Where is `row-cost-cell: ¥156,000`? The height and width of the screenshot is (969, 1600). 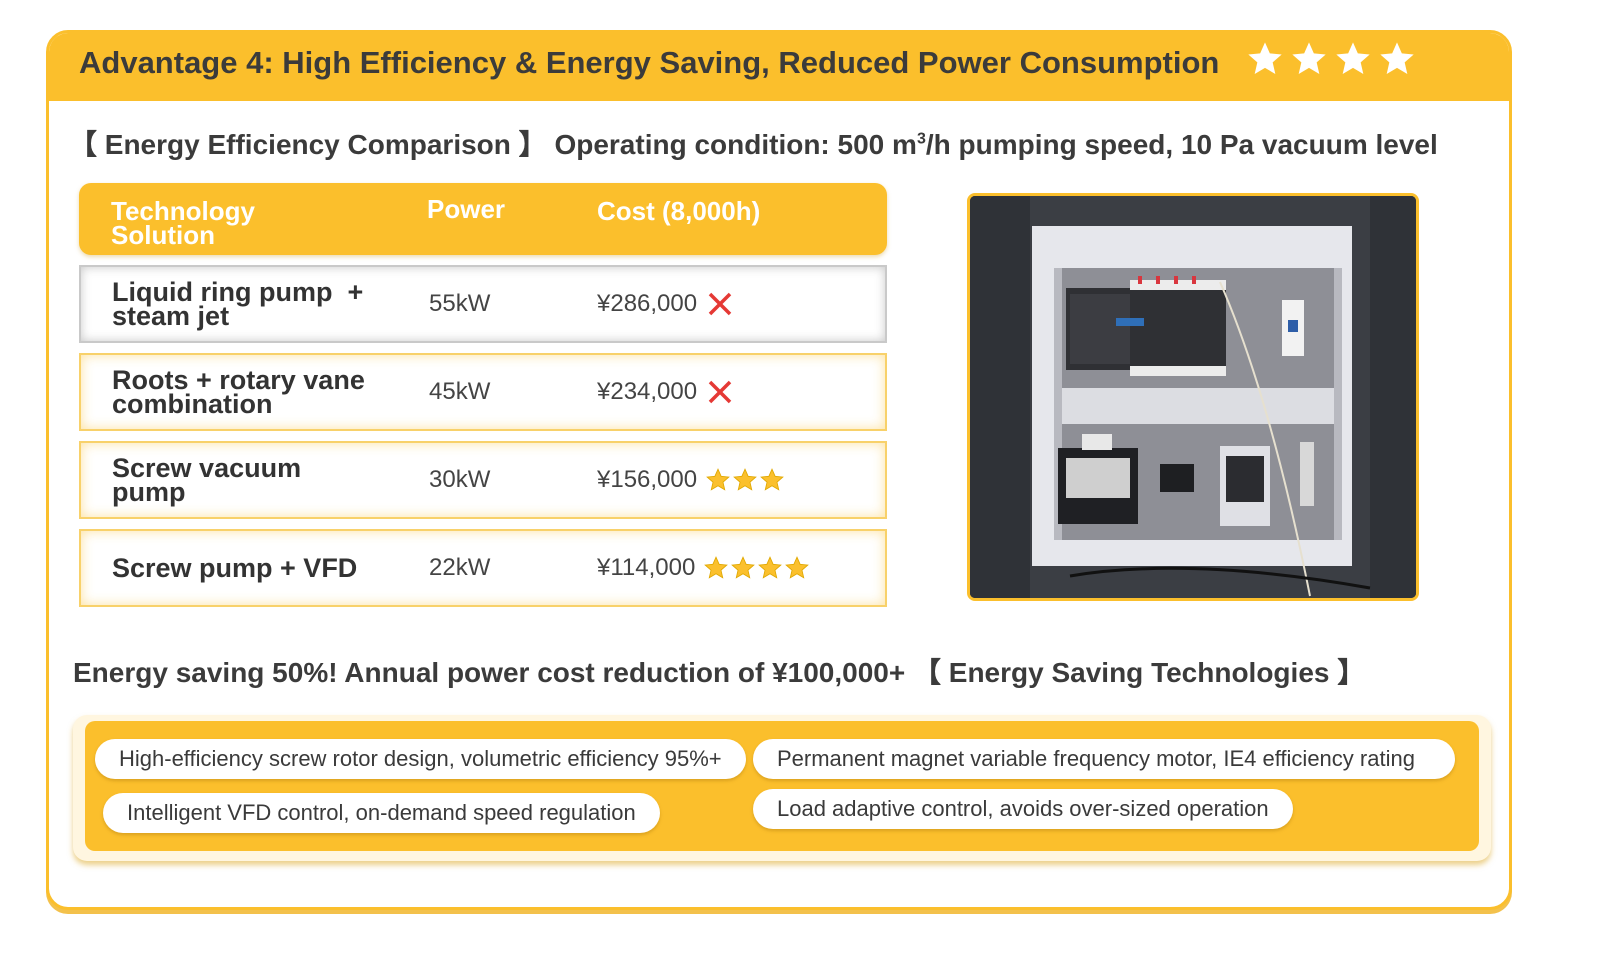 row-cost-cell: ¥156,000 is located at coordinates (691, 480).